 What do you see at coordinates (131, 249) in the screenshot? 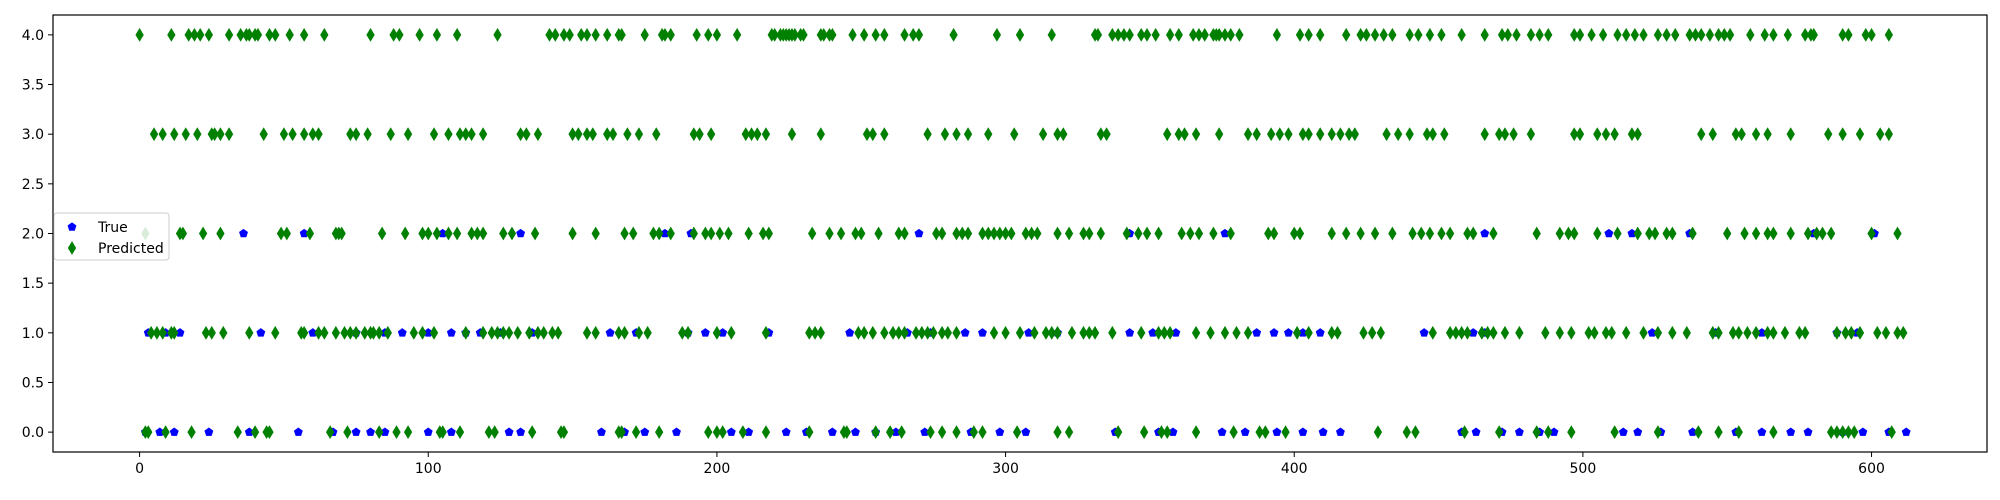
I see `legend-label-predicted: Predicted` at bounding box center [131, 249].